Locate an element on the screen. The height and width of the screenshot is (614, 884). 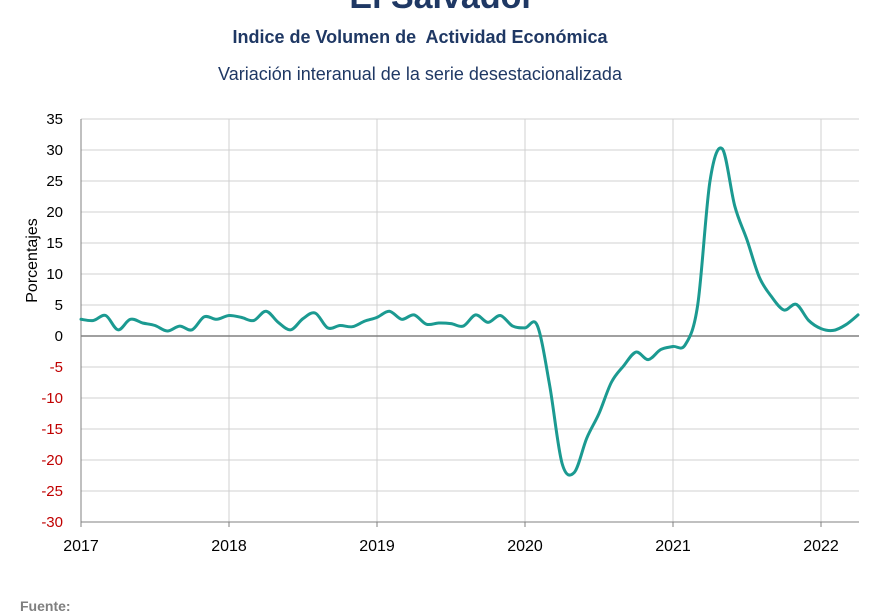
x-tick-label: 2019 is located at coordinates (377, 546).